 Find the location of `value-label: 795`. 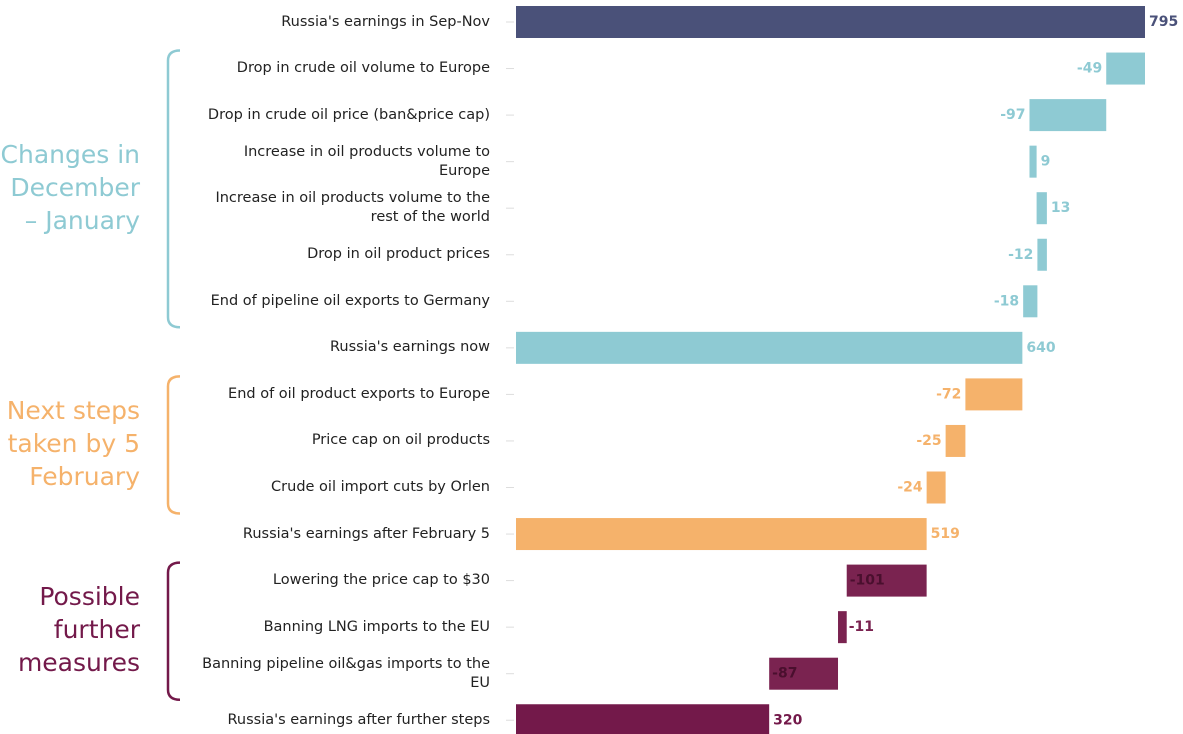

value-label: 795 is located at coordinates (1163, 22).